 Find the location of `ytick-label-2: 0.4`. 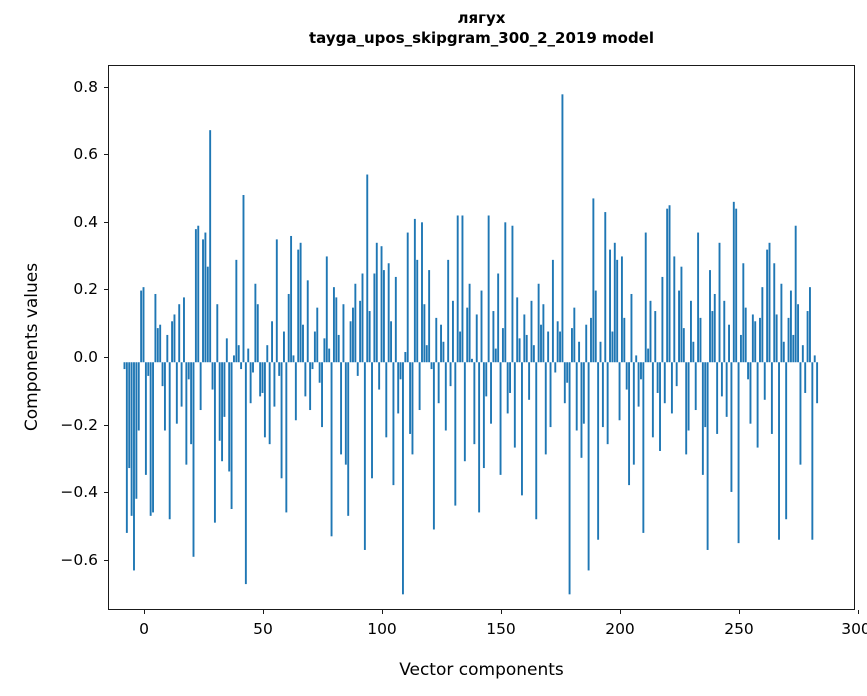

ytick-label-2: 0.4 is located at coordinates (85, 222).